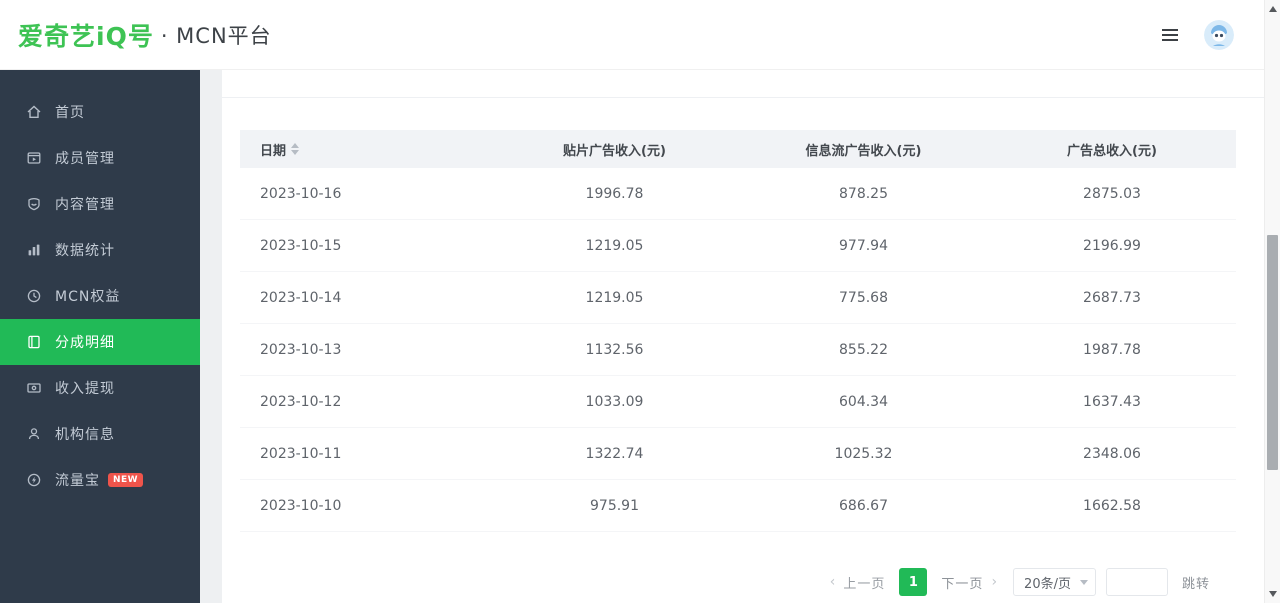  I want to click on sidebar-item-traffic: 流量宝 NEW, so click(100, 480).